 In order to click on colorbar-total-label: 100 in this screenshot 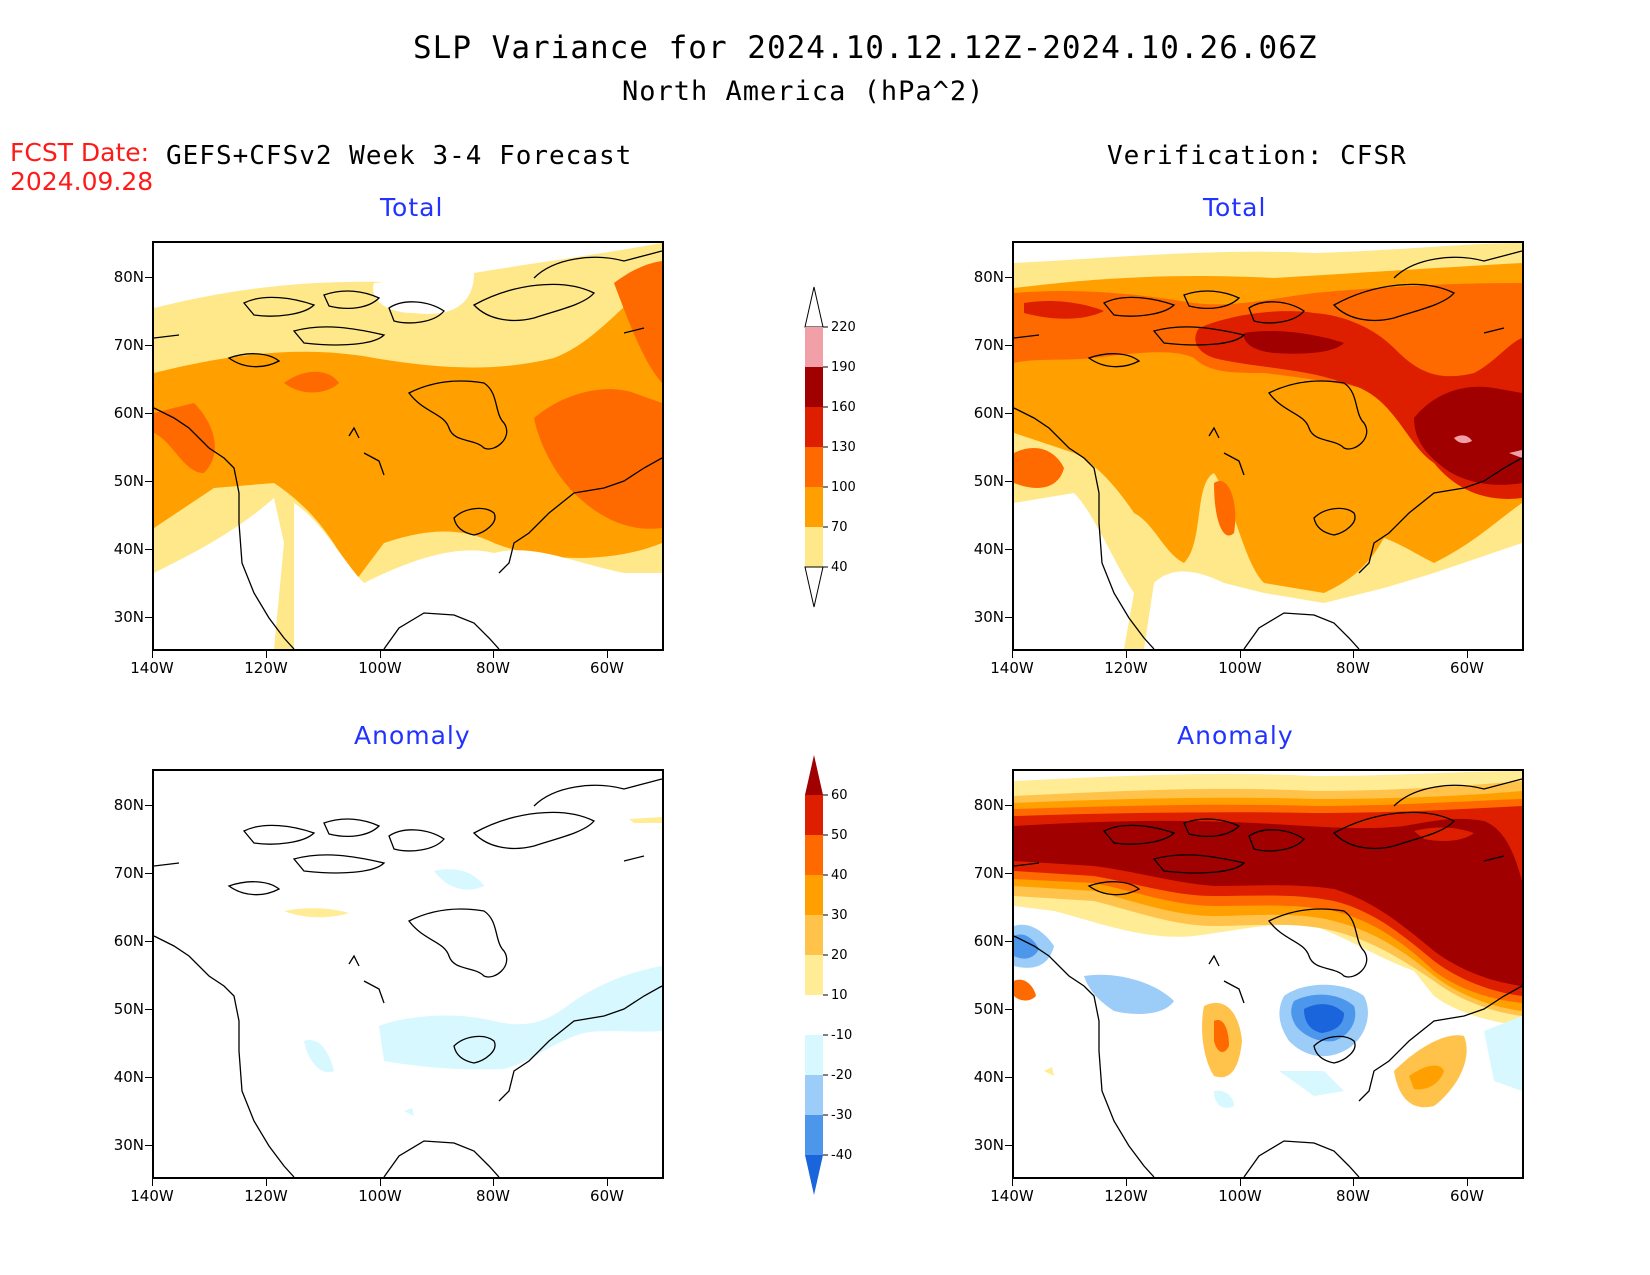, I will do `click(843, 487)`.